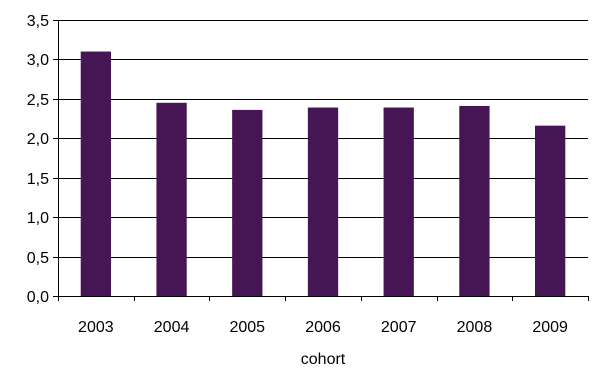 The width and height of the screenshot is (600, 371). I want to click on y-tick-label: 0,0, so click(38, 297).